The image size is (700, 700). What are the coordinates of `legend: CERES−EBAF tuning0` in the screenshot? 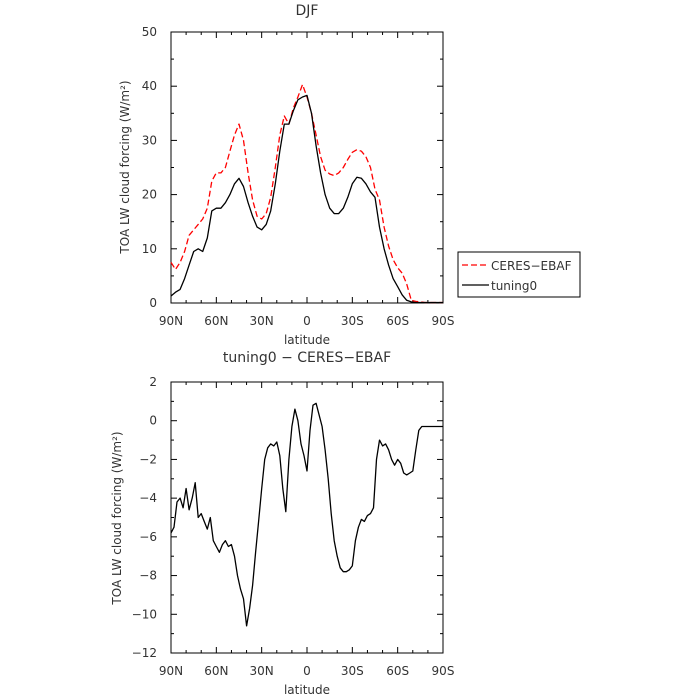 It's located at (519, 274).